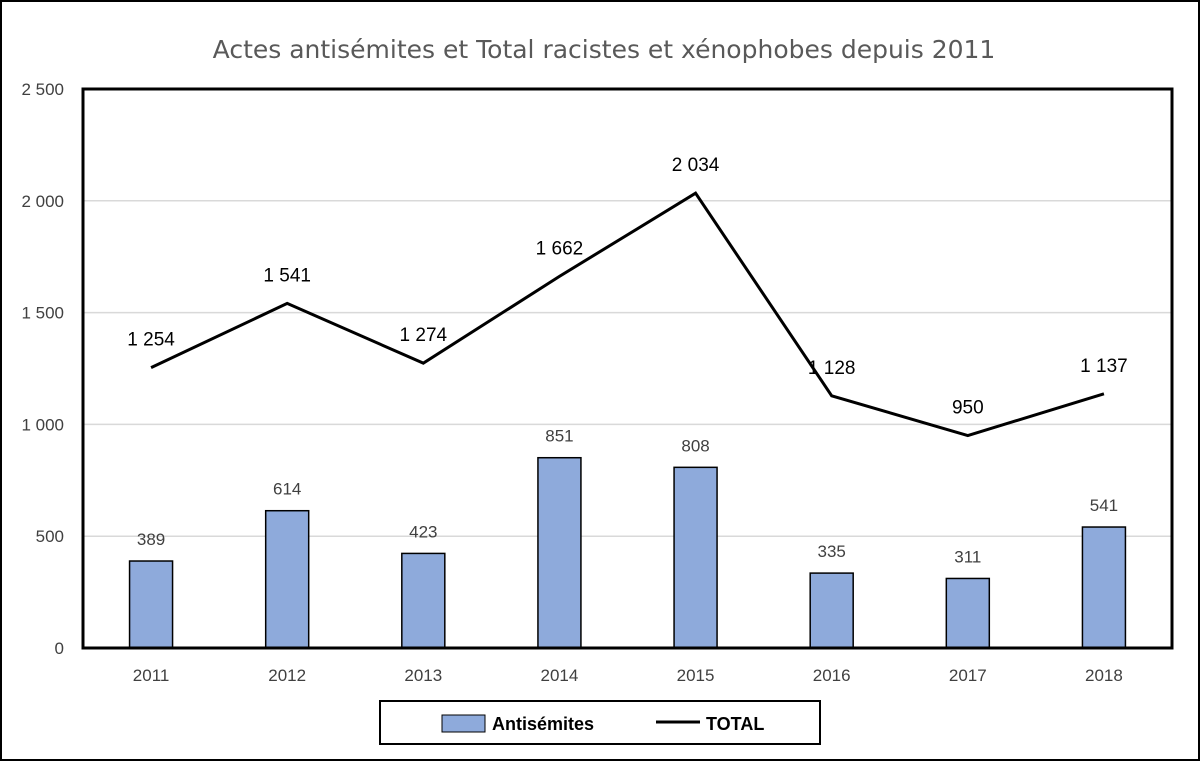 This screenshot has height=761, width=1200. Describe the element at coordinates (42, 424) in the screenshot. I see `y-tick-label: 1 000` at that location.